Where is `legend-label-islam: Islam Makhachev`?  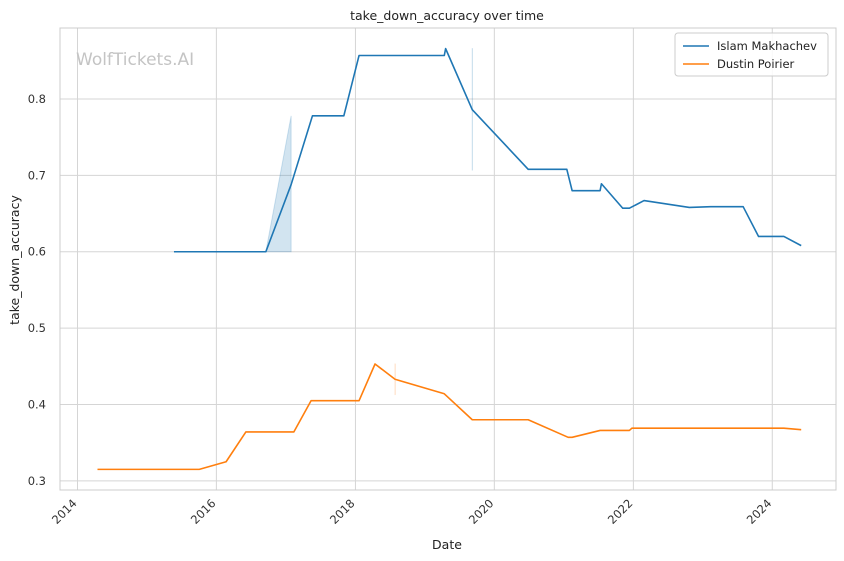 legend-label-islam: Islam Makhachev is located at coordinates (767, 46).